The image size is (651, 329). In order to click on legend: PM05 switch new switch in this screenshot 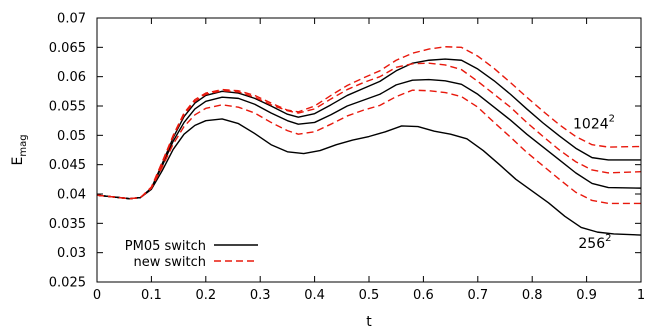, I will do `click(191, 254)`.